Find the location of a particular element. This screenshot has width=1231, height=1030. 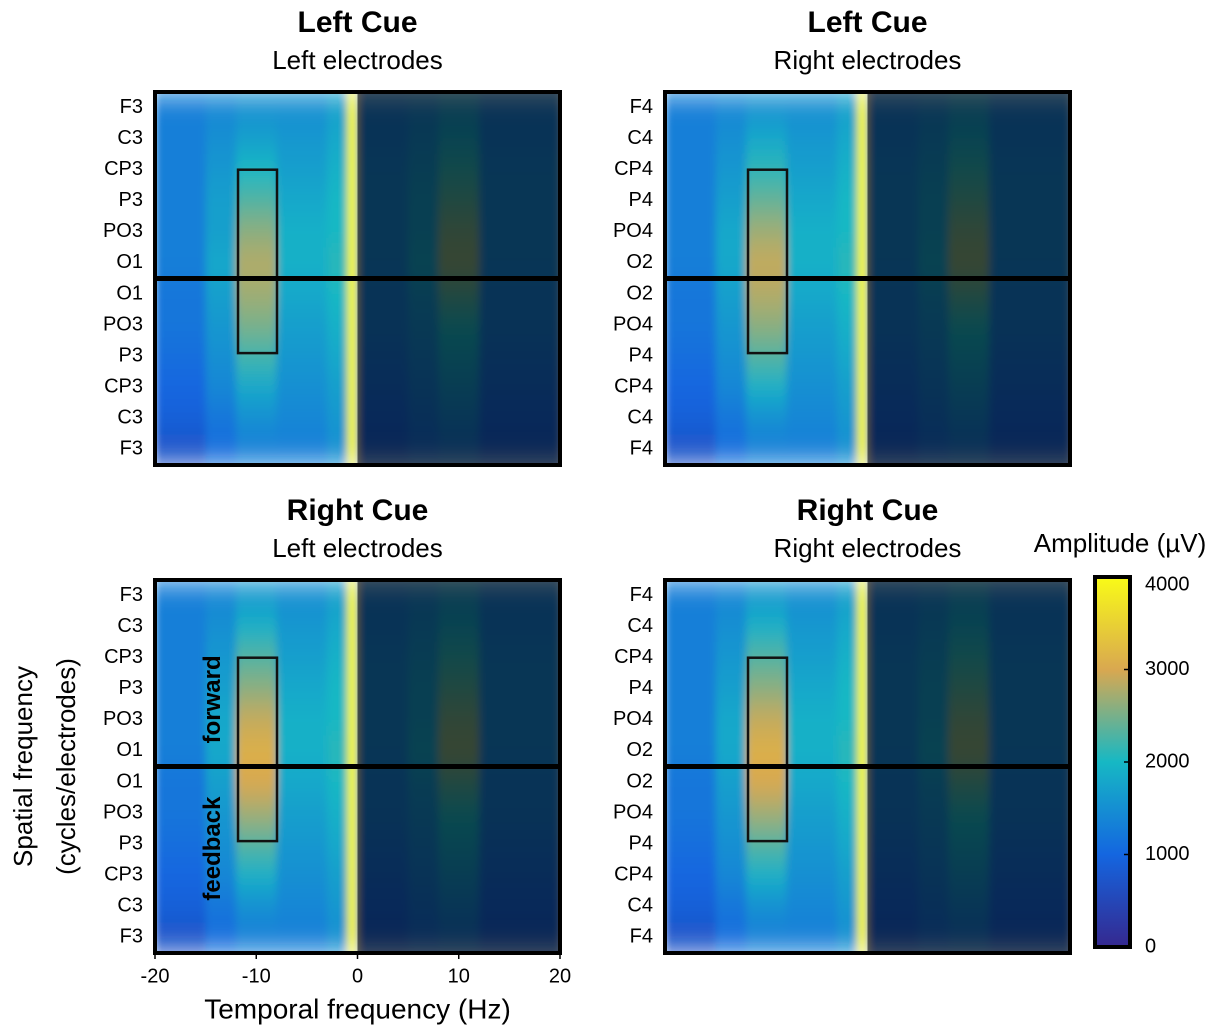

roi-box is located at coordinates (767, 749).